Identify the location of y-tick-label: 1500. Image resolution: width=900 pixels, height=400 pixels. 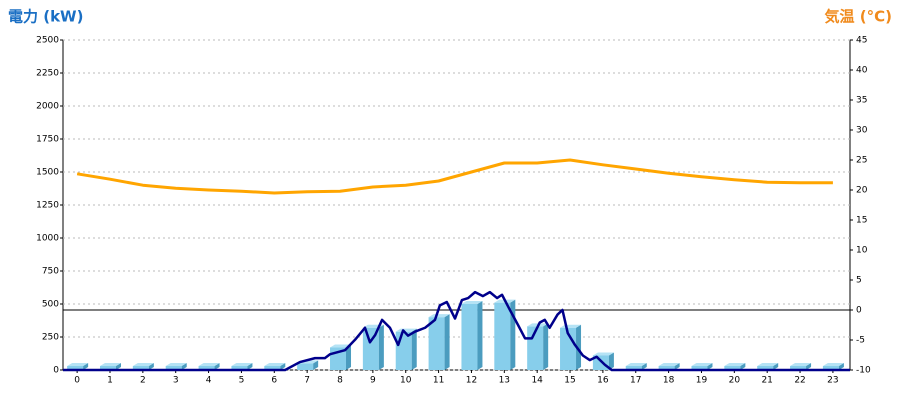
(47, 173).